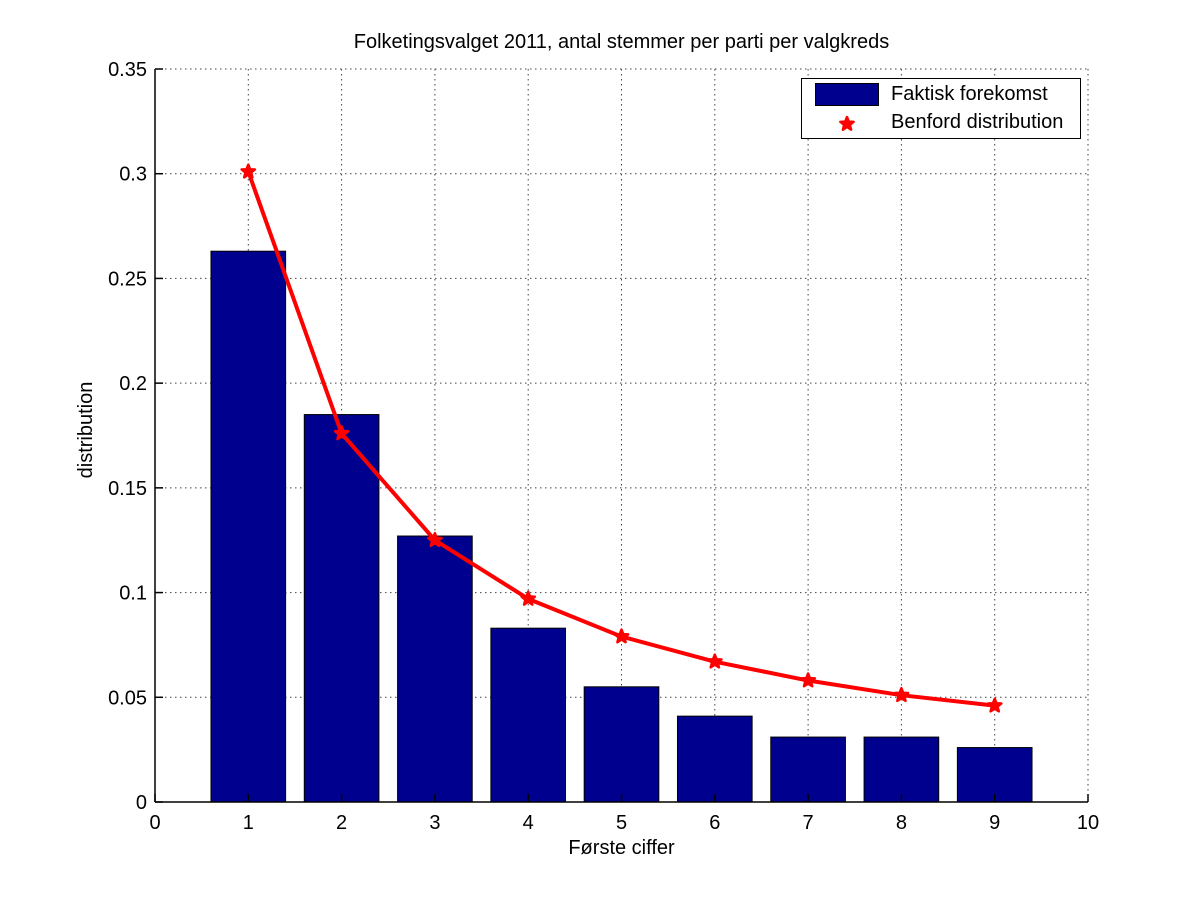 The height and width of the screenshot is (901, 1201). Describe the element at coordinates (133, 175) in the screenshot. I see `y-tick-label-0.3: 0.3` at that location.